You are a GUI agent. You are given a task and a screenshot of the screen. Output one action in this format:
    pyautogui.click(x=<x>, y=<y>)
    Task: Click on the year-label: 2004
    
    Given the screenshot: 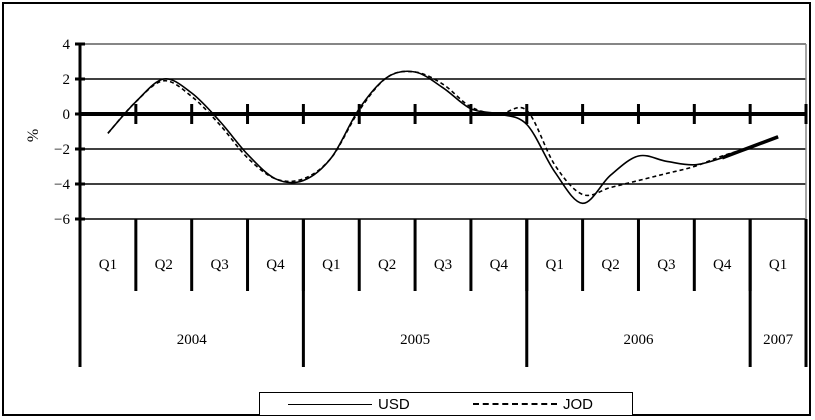 What is the action you would take?
    pyautogui.click(x=192, y=340)
    